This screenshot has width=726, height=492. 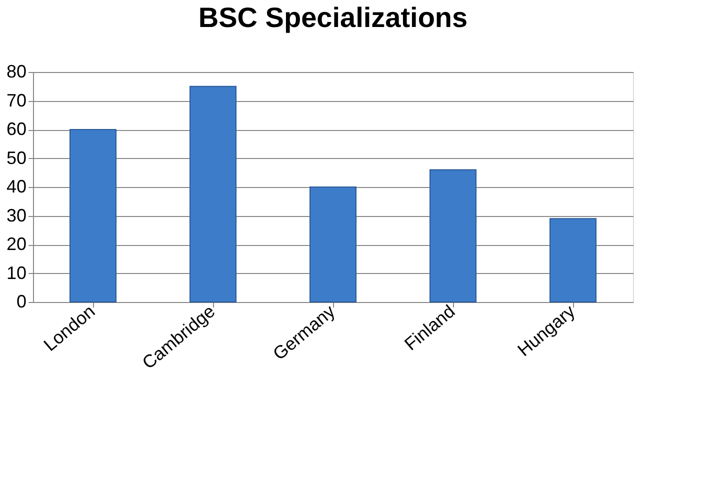 What do you see at coordinates (16, 100) in the screenshot?
I see `y-tick-label: 70` at bounding box center [16, 100].